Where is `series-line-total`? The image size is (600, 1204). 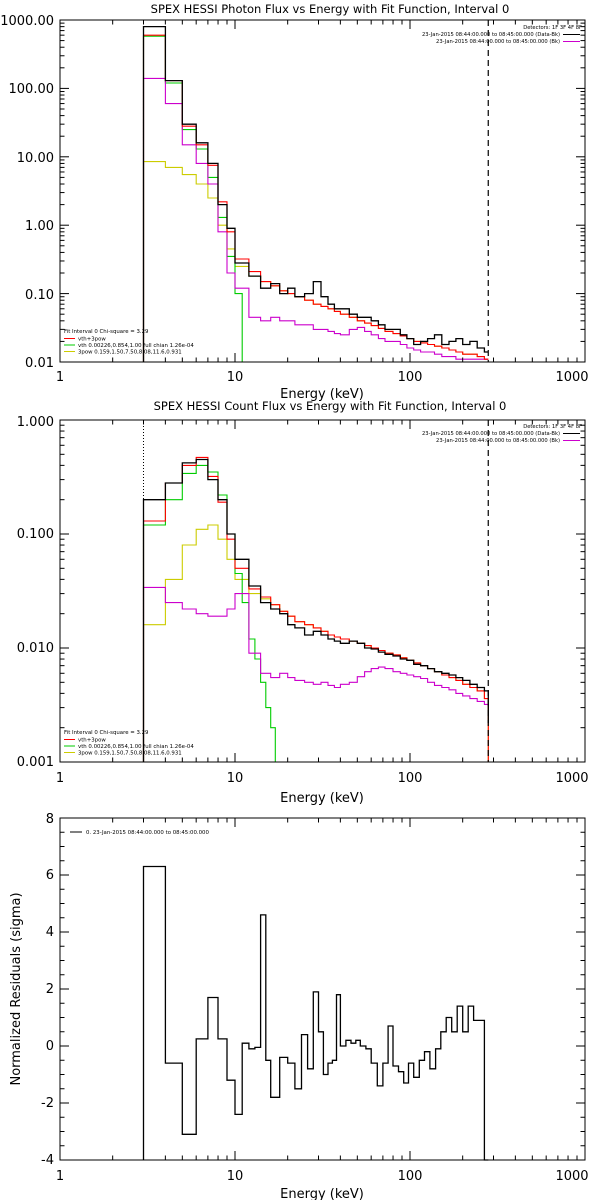
series-line-total is located at coordinates (315, 609).